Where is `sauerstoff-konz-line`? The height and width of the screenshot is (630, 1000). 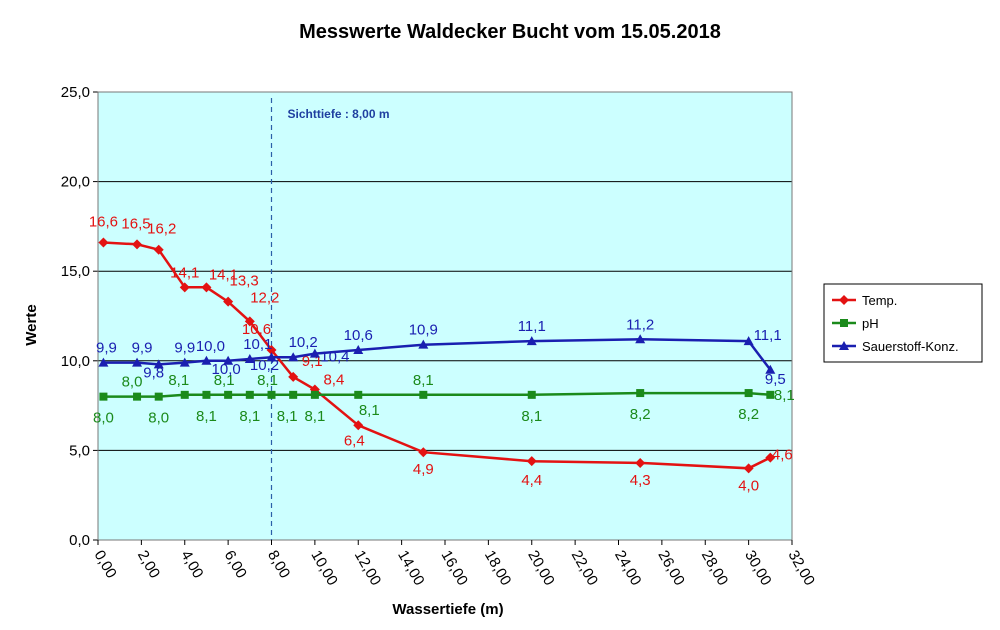
sauerstoff-konz-line is located at coordinates (437, 354).